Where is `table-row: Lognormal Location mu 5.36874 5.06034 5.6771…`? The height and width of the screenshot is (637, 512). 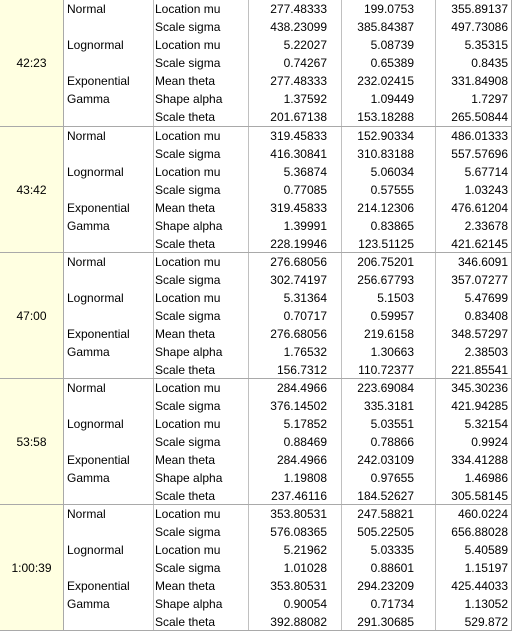 table-row: Lognormal Location mu 5.36874 5.06034 5.6771… is located at coordinates (288, 172).